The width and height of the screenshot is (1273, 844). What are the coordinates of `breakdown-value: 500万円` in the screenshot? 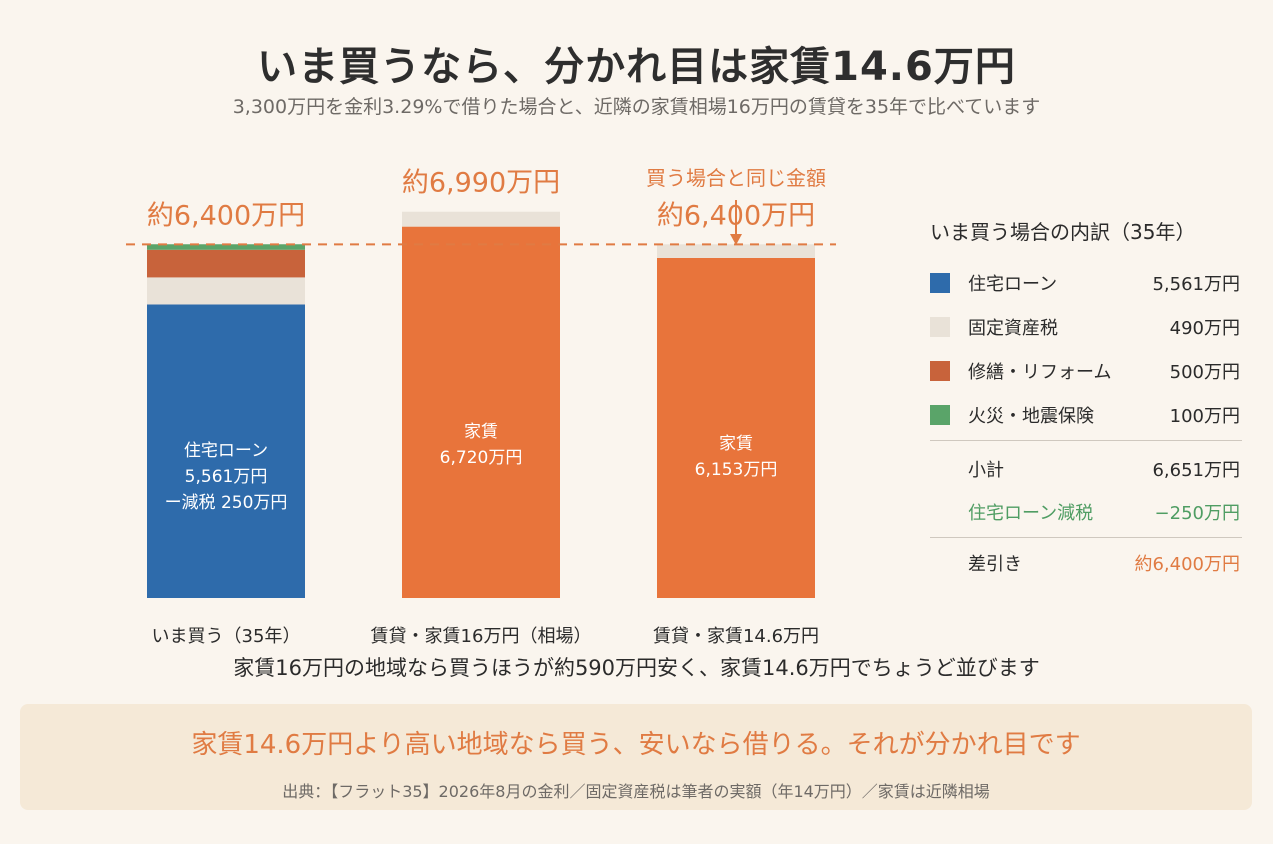 It's located at (1204, 372).